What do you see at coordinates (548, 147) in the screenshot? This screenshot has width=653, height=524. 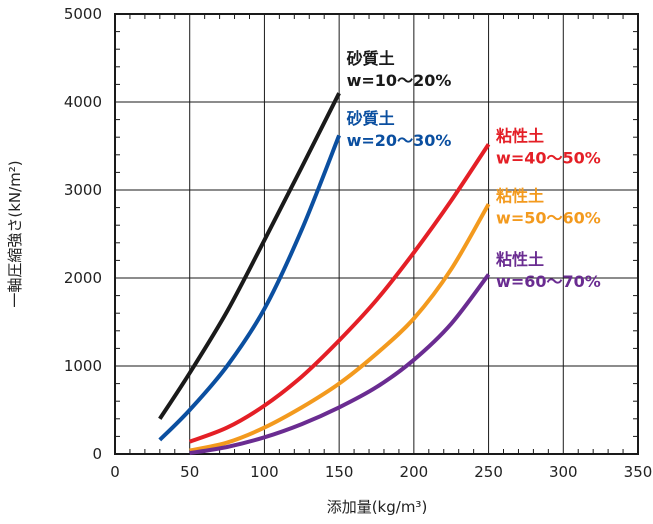 I see `series-label-2: 粘性土 w=40～50%` at bounding box center [548, 147].